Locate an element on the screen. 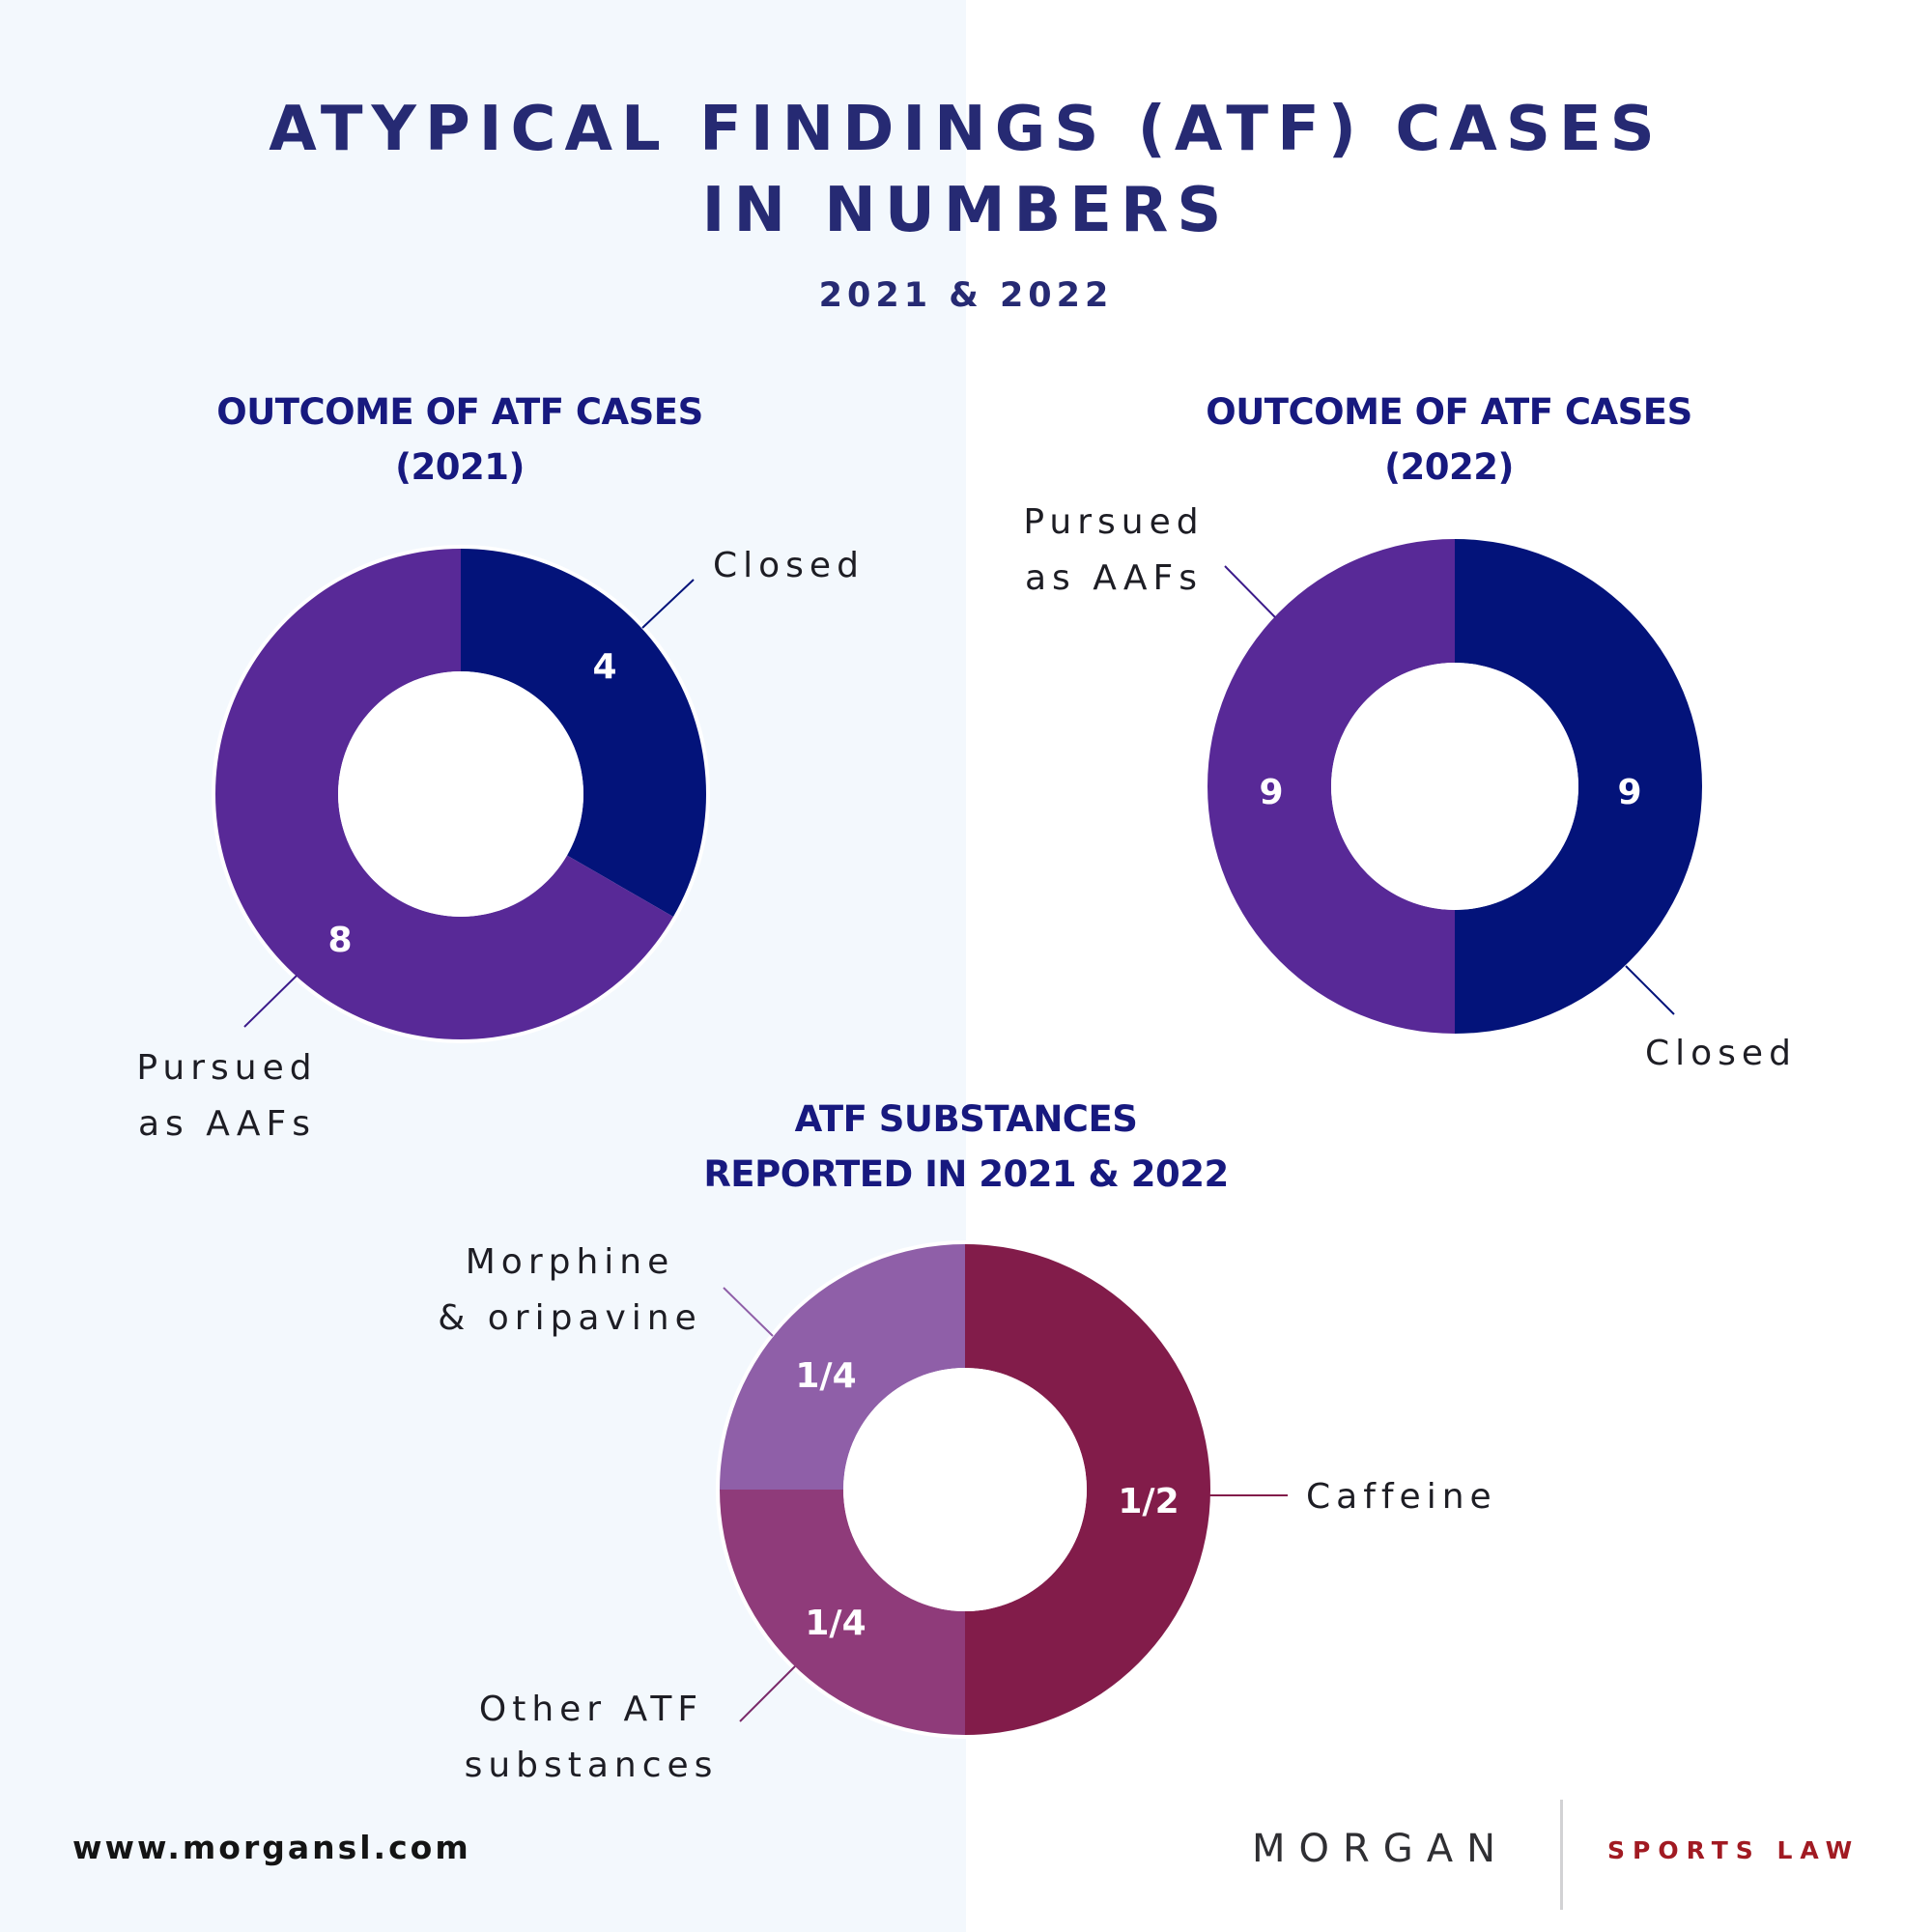 This screenshot has width=1932, height=1932. chart-2022-heading: OUTCOME OF ATF CASES (2022) is located at coordinates (1449, 439).